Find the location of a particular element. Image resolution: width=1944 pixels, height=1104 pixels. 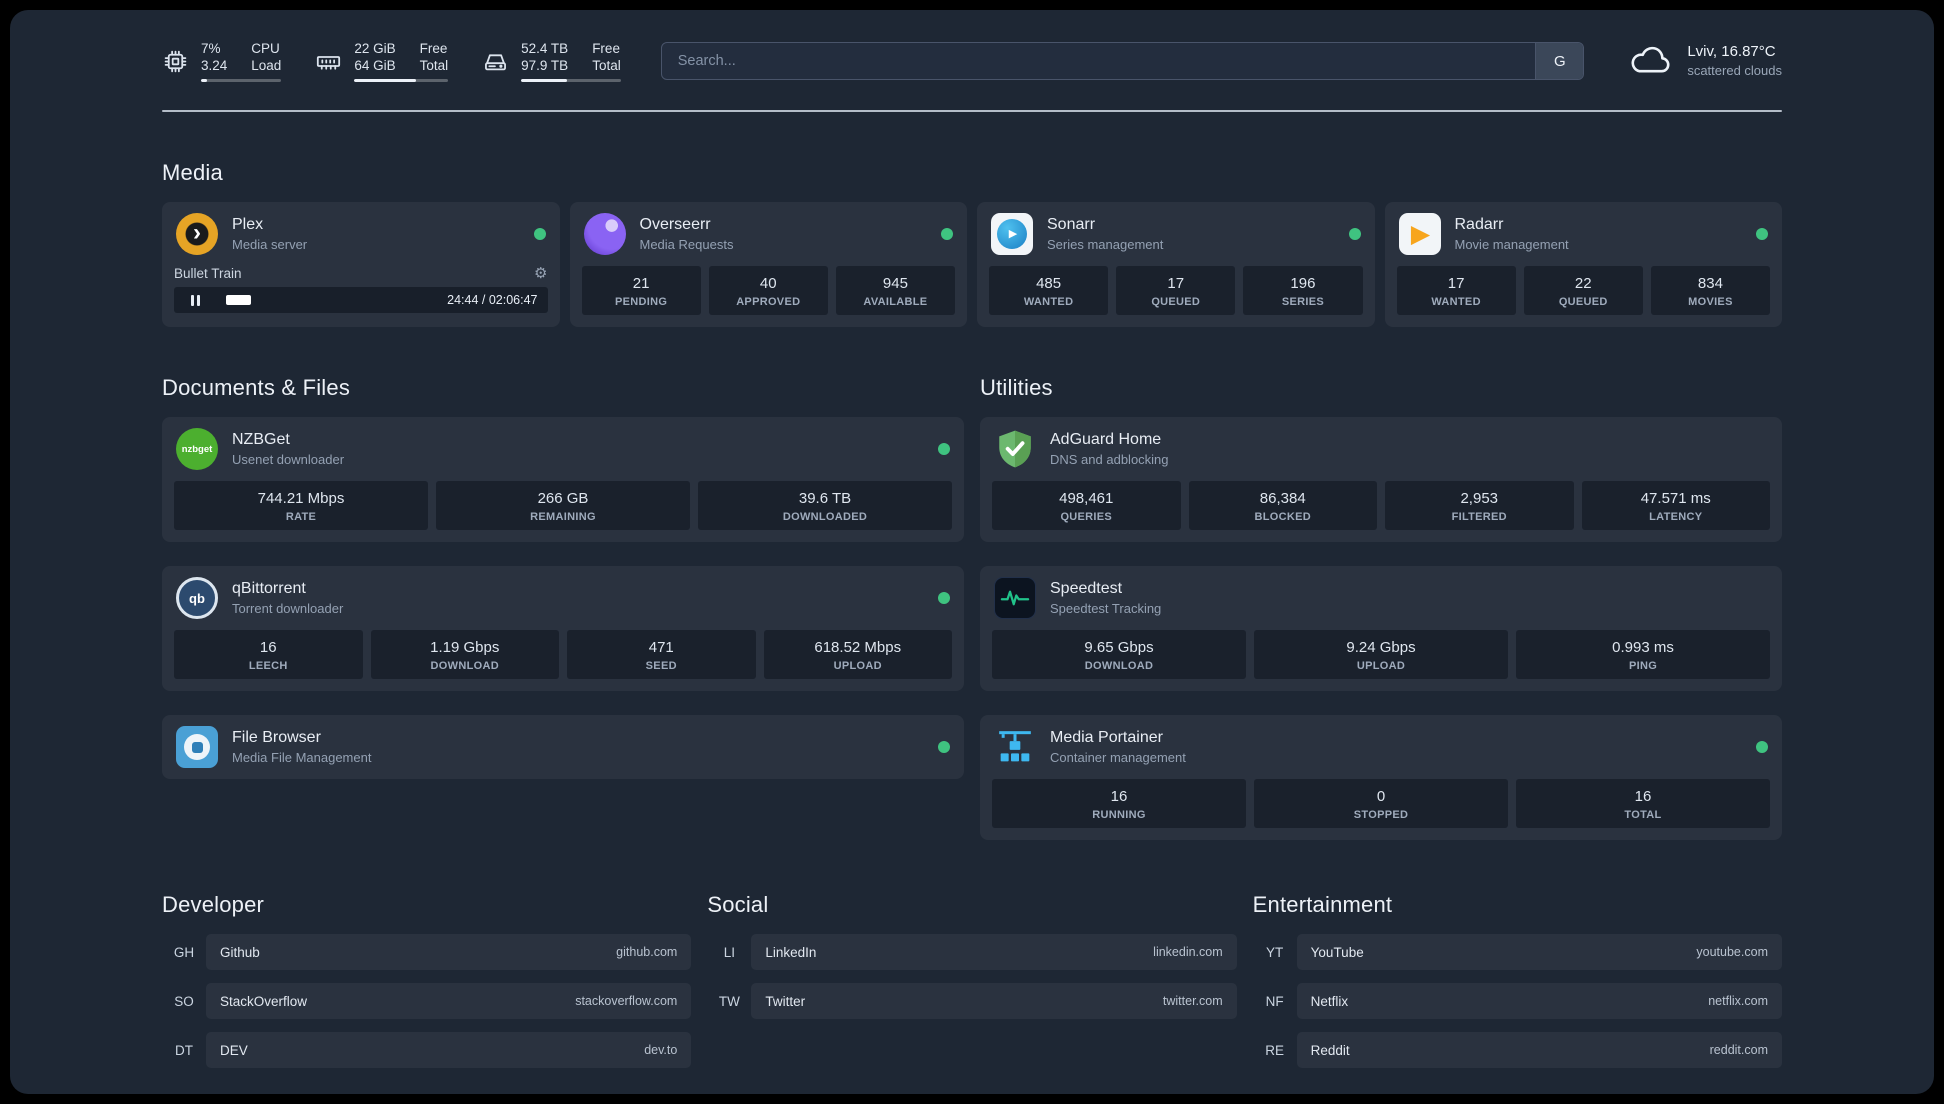

playback-progress-fill is located at coordinates (239, 300).